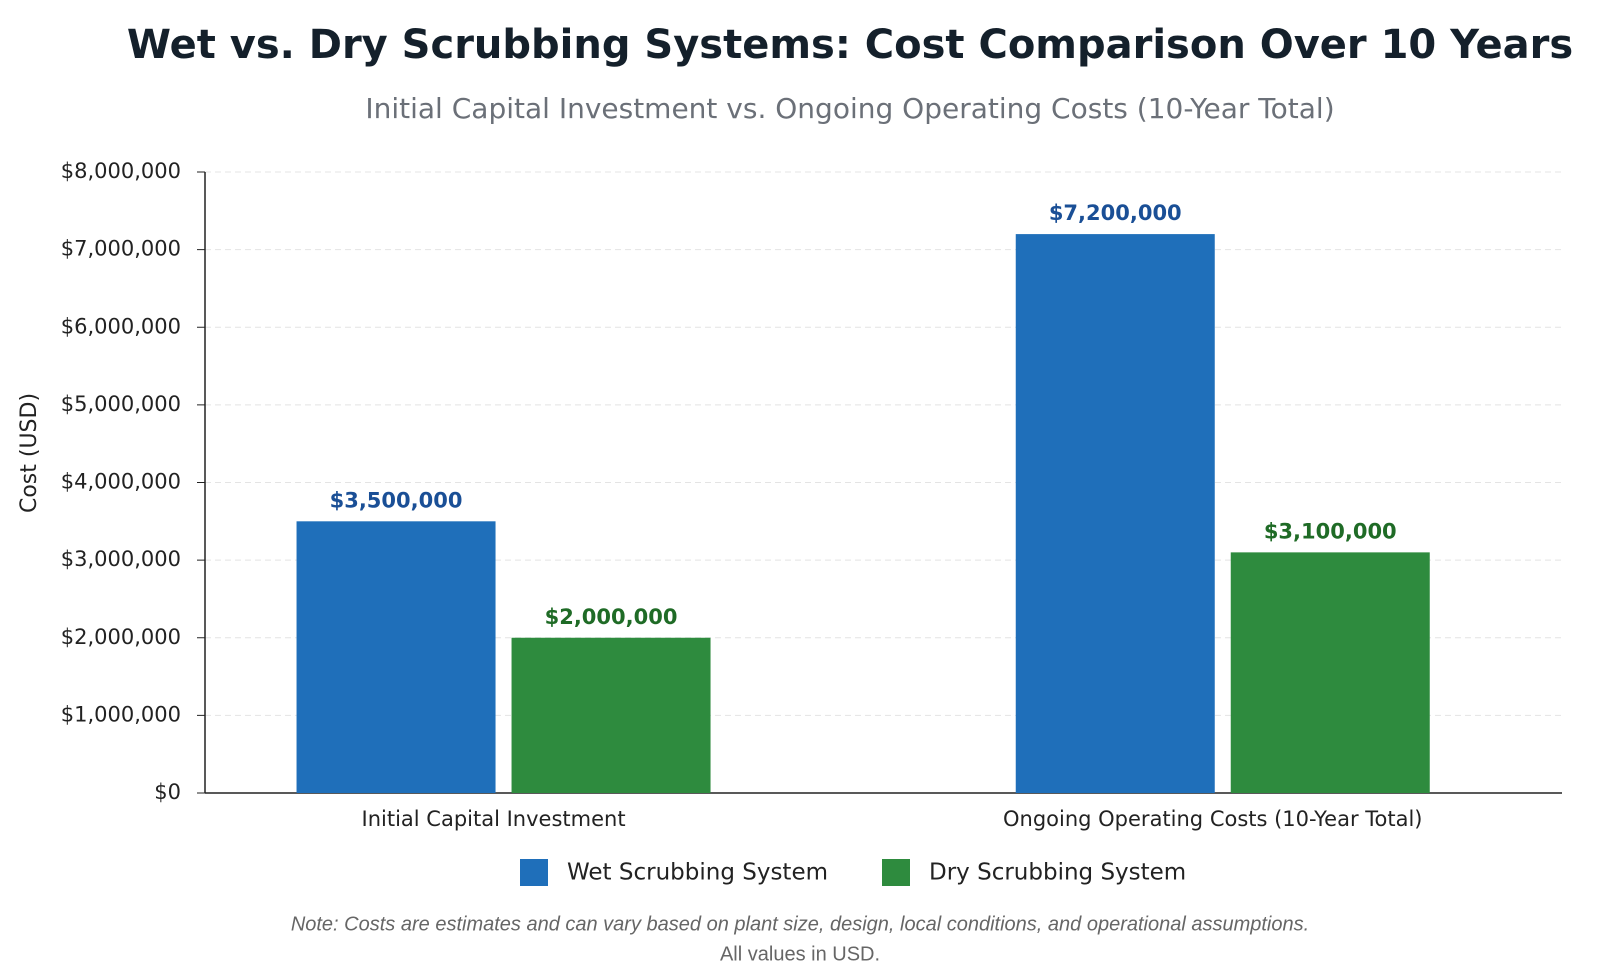  What do you see at coordinates (29, 453) in the screenshot?
I see `y-axis-label: Cost (USD)` at bounding box center [29, 453].